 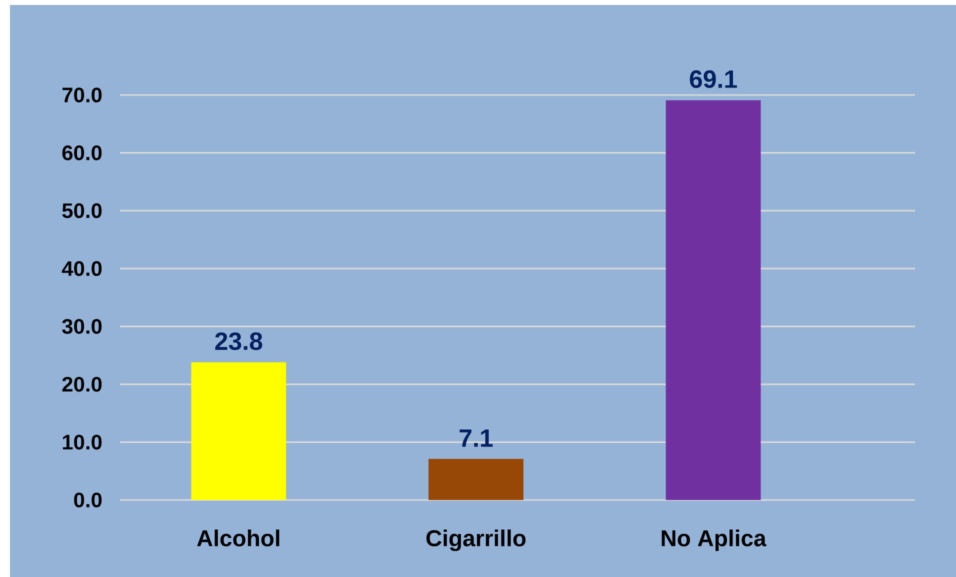 I want to click on y-tick-label: 20.0, so click(x=82, y=384).